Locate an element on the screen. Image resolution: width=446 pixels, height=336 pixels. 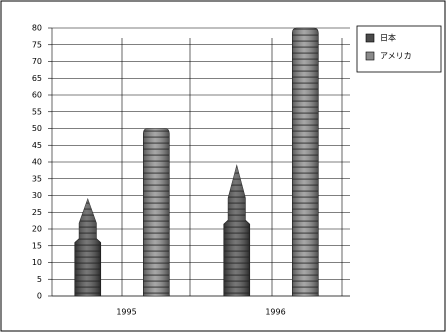
y-tick-label: 0 is located at coordinates (39, 296).